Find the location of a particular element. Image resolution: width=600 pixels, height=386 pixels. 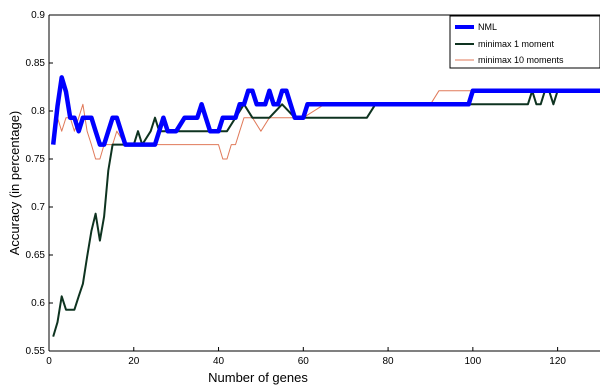

x-tick-label-1: 20 is located at coordinates (134, 361).